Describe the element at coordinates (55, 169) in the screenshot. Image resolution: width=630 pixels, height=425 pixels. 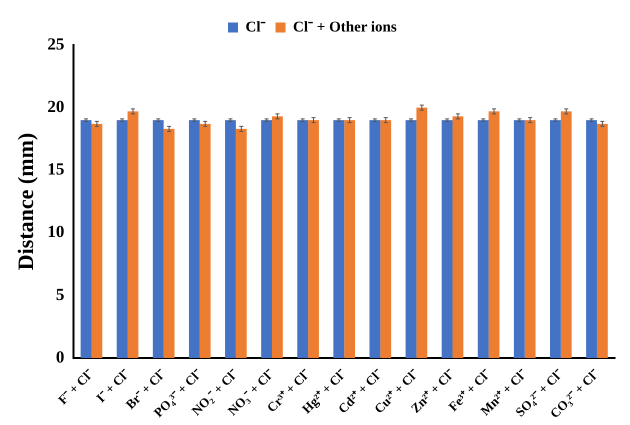
I see `y-tick-label: 15` at that location.